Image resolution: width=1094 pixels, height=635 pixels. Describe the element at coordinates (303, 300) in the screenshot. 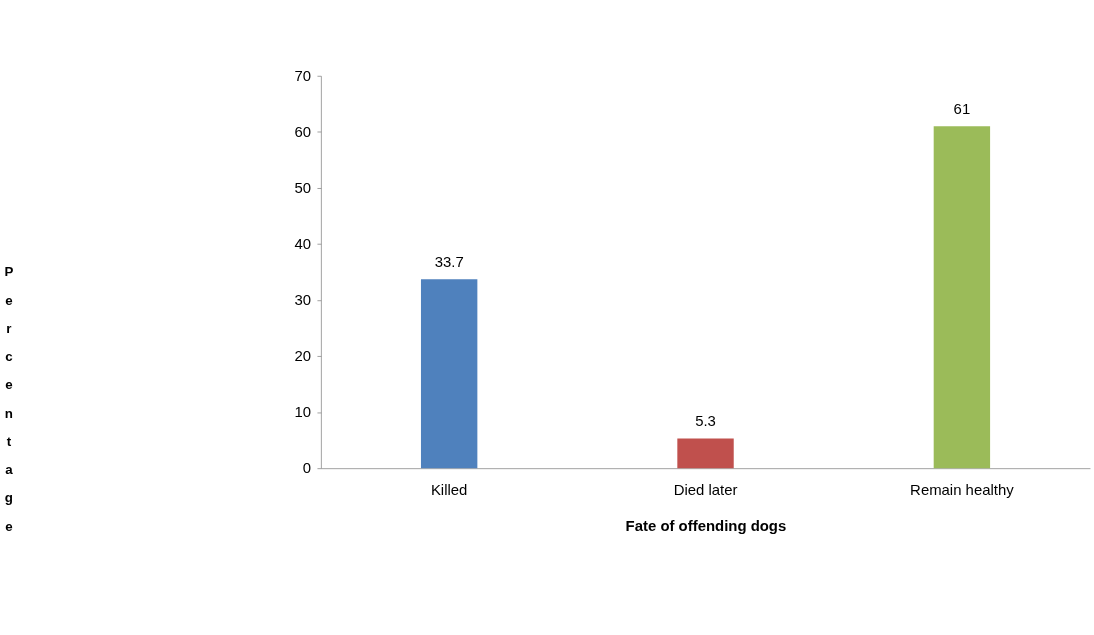

I see `y-tick-label: 30` at that location.